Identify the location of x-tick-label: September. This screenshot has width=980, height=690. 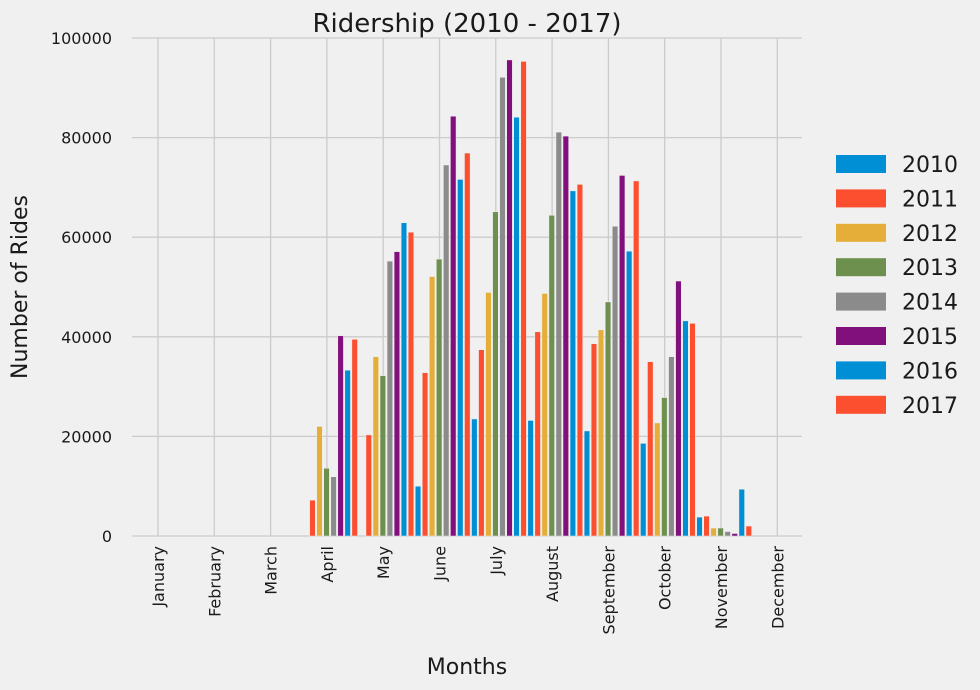
(608, 590).